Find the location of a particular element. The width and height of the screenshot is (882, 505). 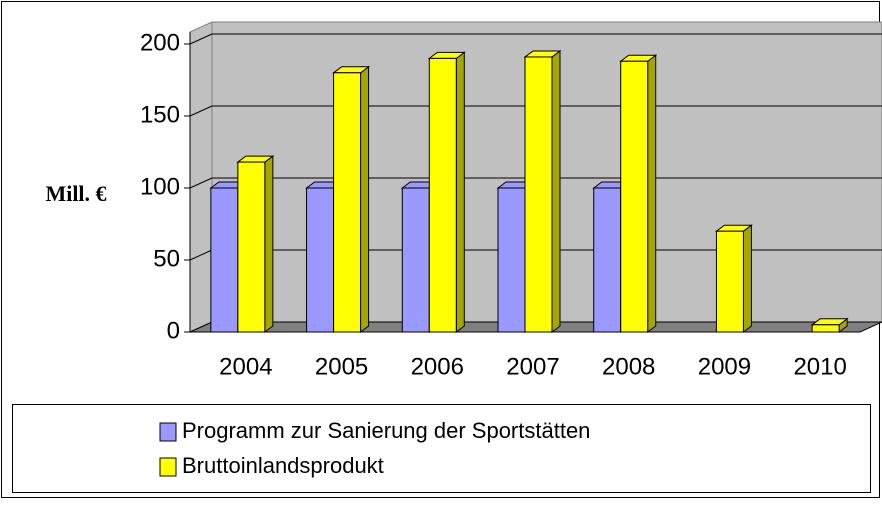

x-tick-label: 2007 is located at coordinates (532, 366).